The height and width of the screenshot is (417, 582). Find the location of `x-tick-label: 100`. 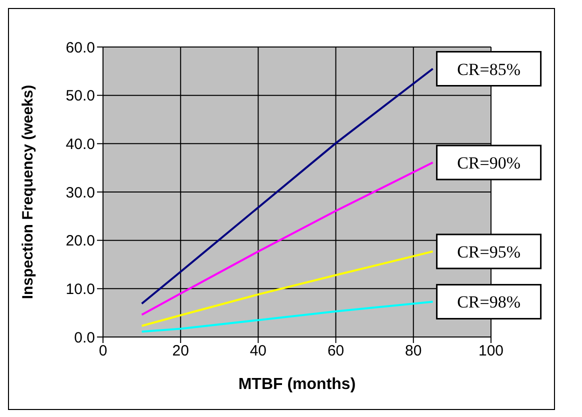

x-tick-label: 100 is located at coordinates (491, 351).